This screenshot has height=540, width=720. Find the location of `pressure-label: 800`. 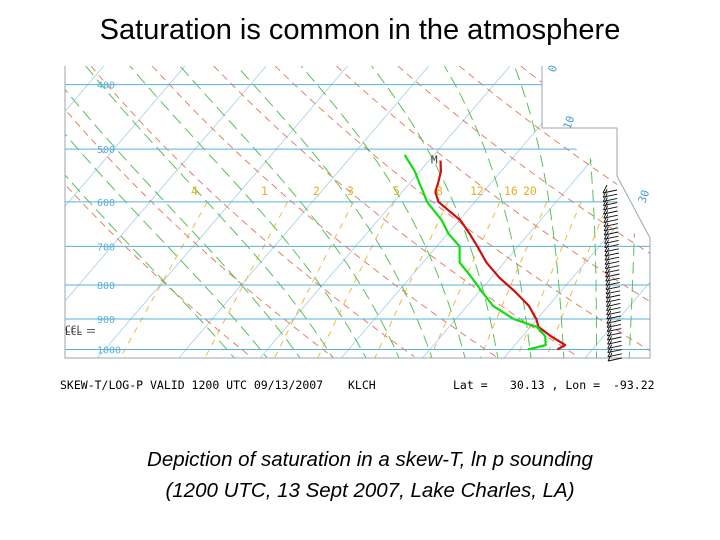

pressure-label: 800 is located at coordinates (106, 286).